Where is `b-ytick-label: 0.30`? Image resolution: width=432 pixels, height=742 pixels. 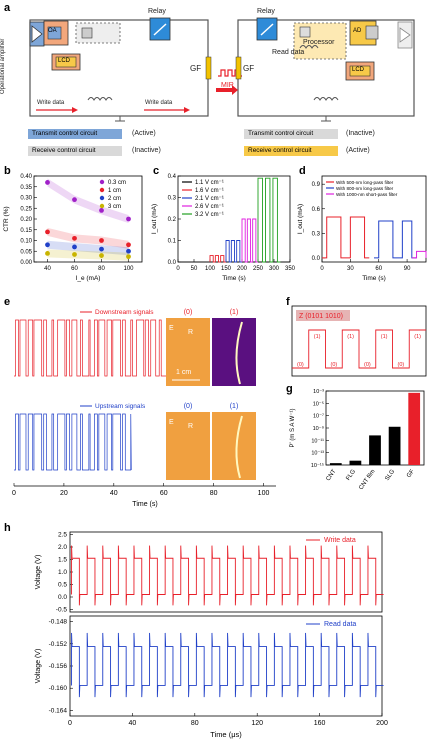 b-ytick-label: 0.30 is located at coordinates (26, 199).